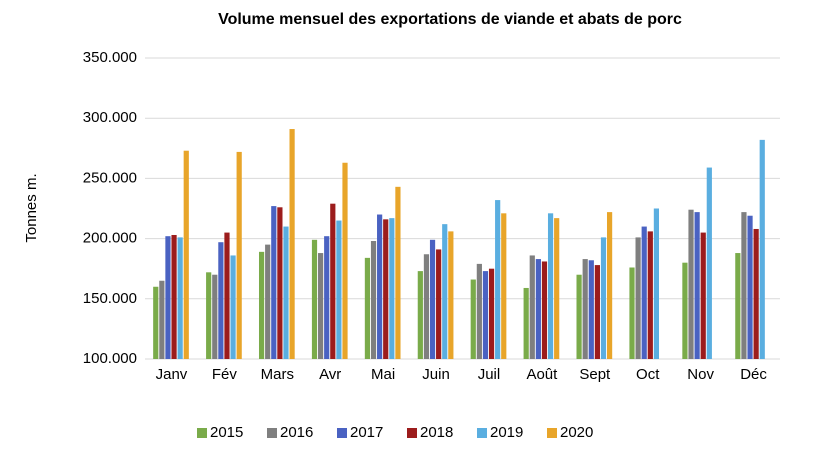 The height and width of the screenshot is (461, 820). I want to click on legend-label: 2016, so click(296, 432).